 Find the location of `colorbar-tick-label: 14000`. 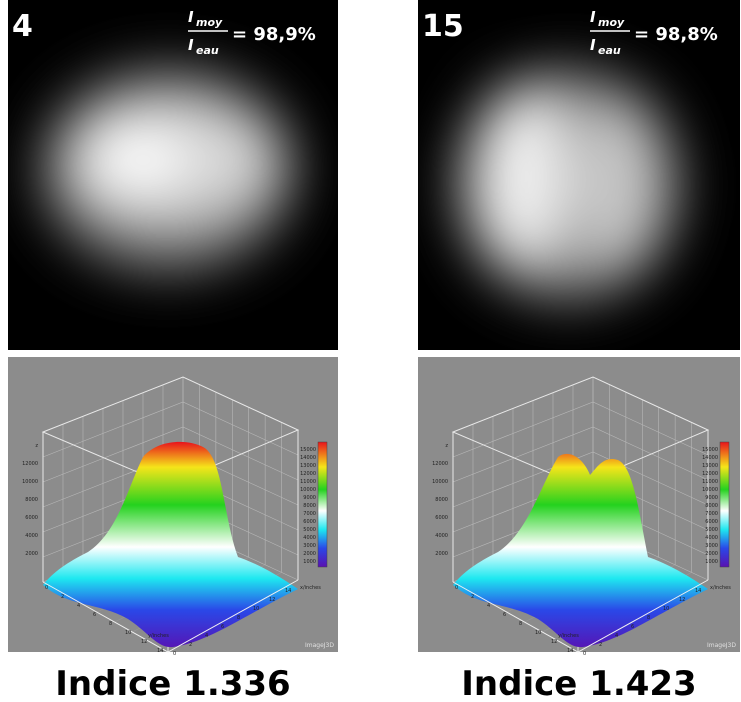

colorbar-tick-label: 14000 is located at coordinates (710, 458).